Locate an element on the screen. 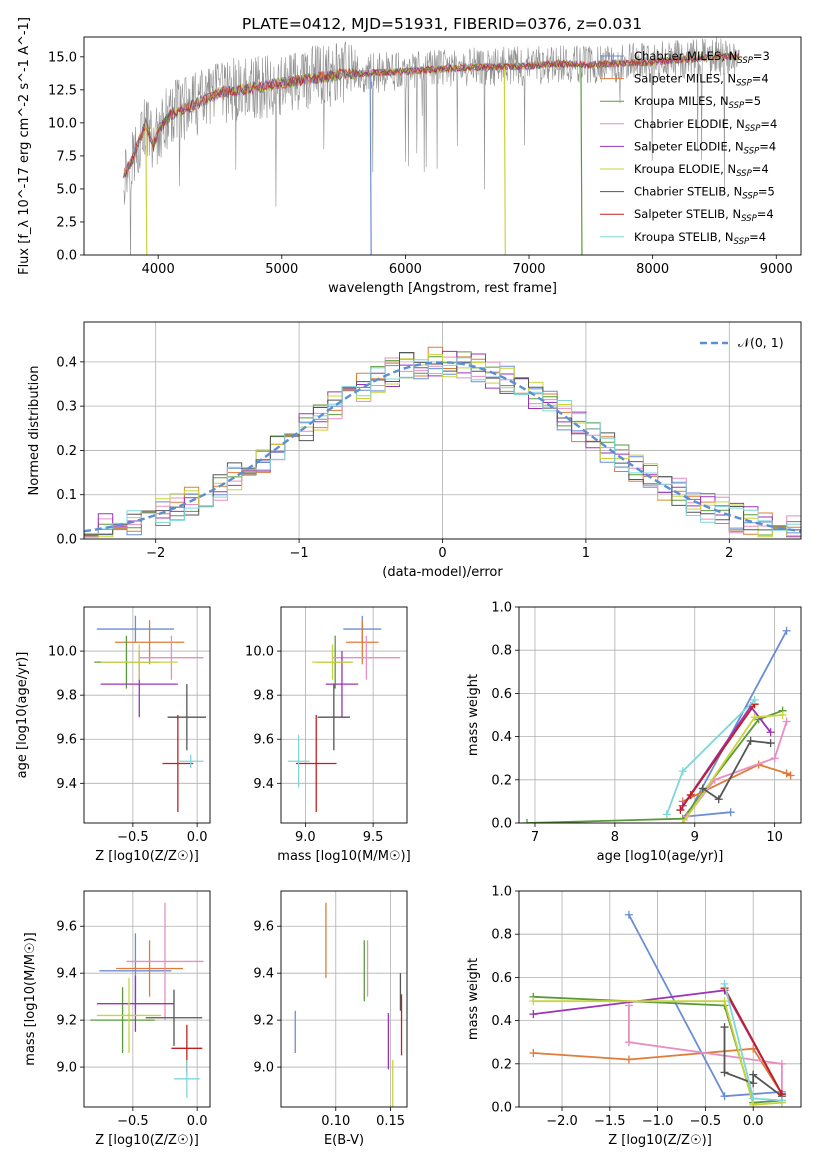 The width and height of the screenshot is (819, 1170). y-axis-label: mass [log10(M/M☉)] is located at coordinates (30, 998).